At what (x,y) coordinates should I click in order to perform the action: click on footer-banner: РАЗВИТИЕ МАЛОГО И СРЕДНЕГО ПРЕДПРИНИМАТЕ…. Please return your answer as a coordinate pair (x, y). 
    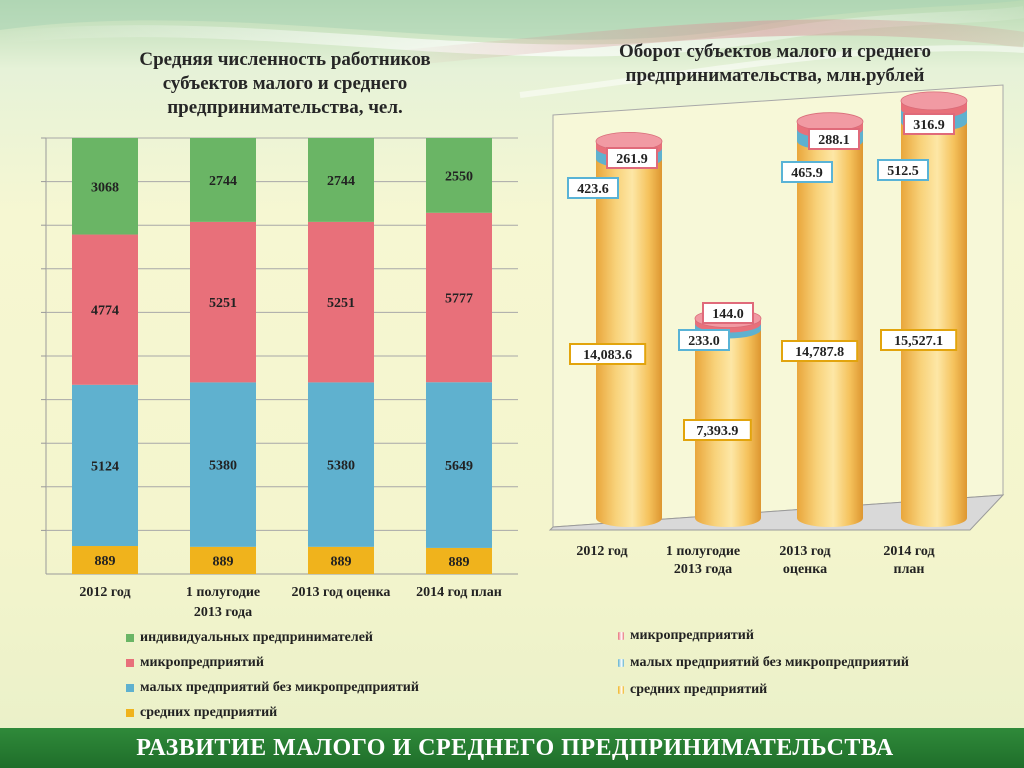
    Looking at the image, I should click on (512, 748).